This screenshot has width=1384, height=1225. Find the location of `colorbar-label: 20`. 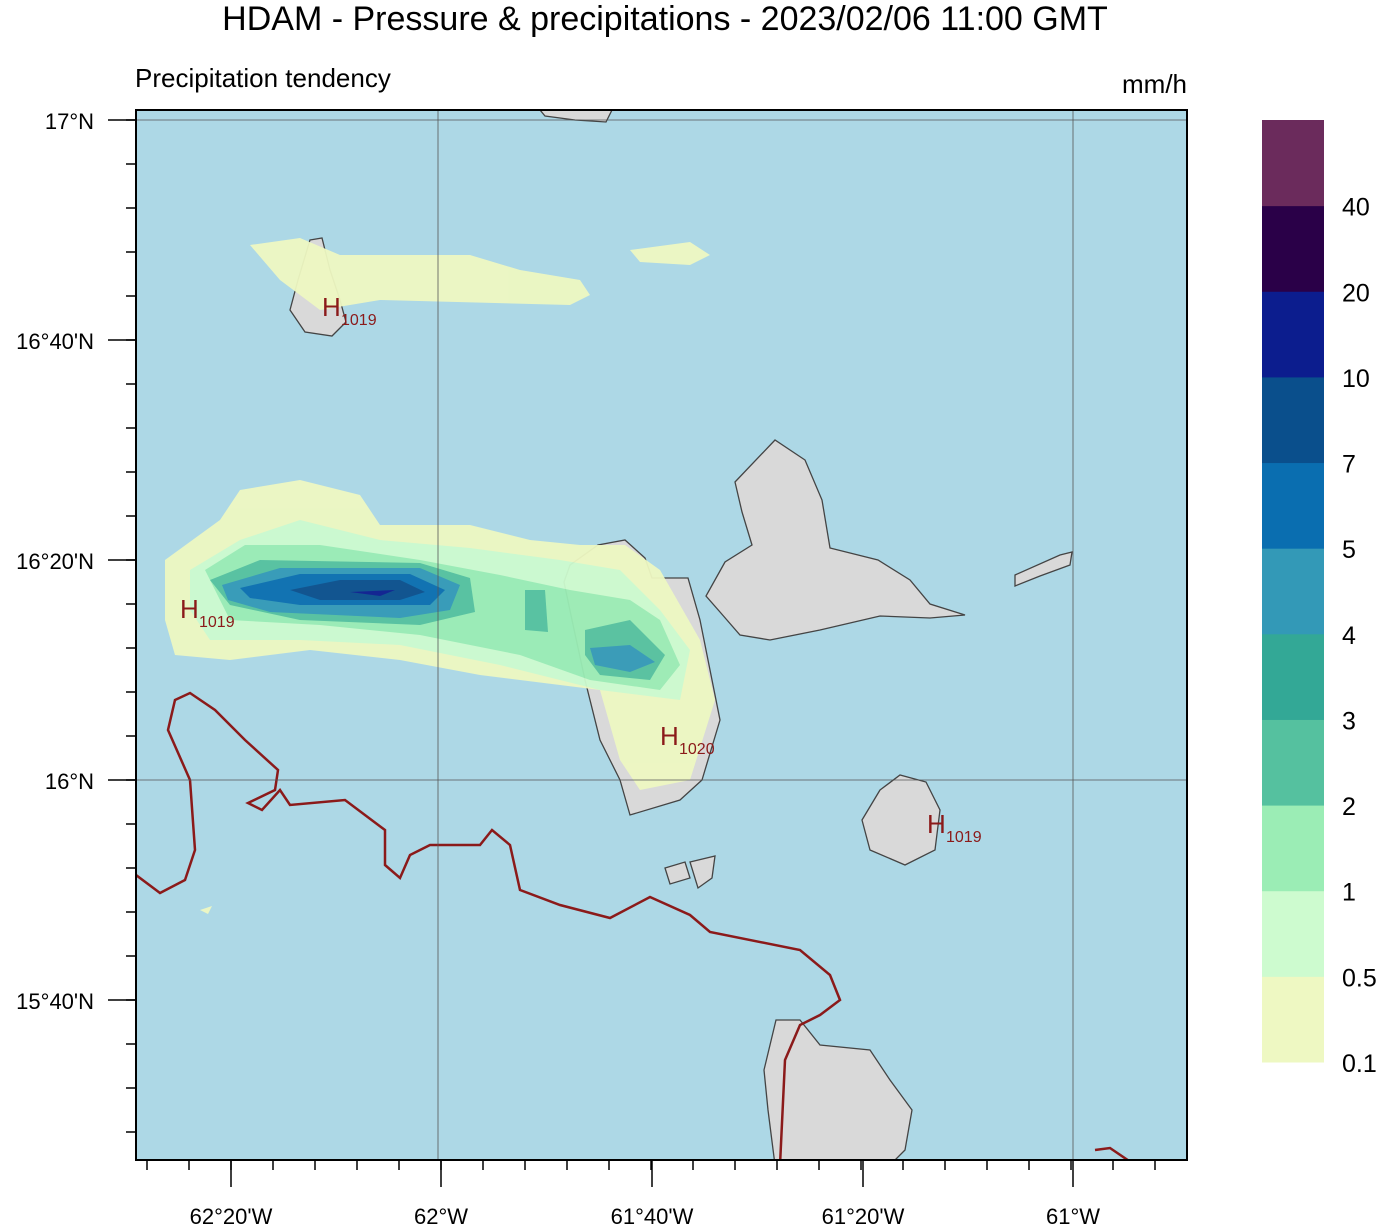

colorbar-label: 20 is located at coordinates (1356, 293).